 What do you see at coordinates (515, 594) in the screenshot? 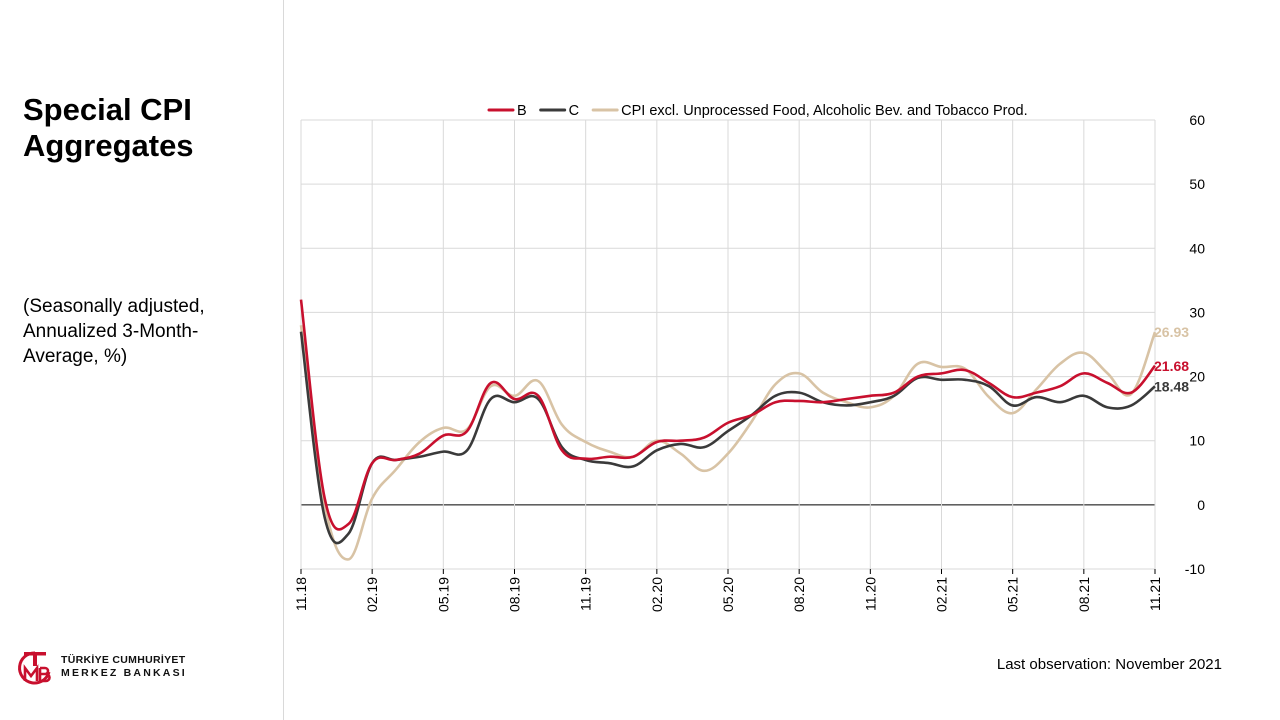
I see `x-tick-label: 08.19` at bounding box center [515, 594].